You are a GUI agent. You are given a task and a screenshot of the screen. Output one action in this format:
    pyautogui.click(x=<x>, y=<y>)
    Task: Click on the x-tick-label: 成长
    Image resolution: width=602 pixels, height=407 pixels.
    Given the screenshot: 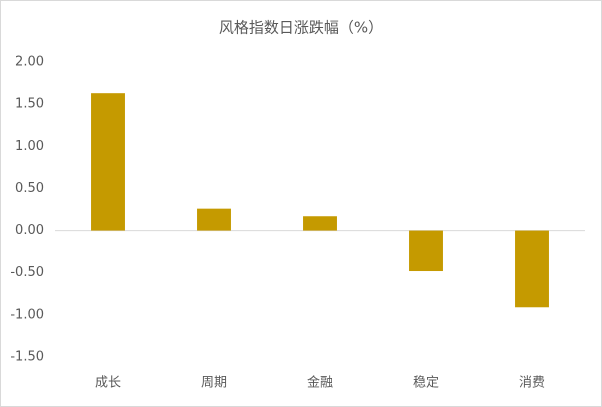 What is the action you would take?
    pyautogui.click(x=108, y=383)
    